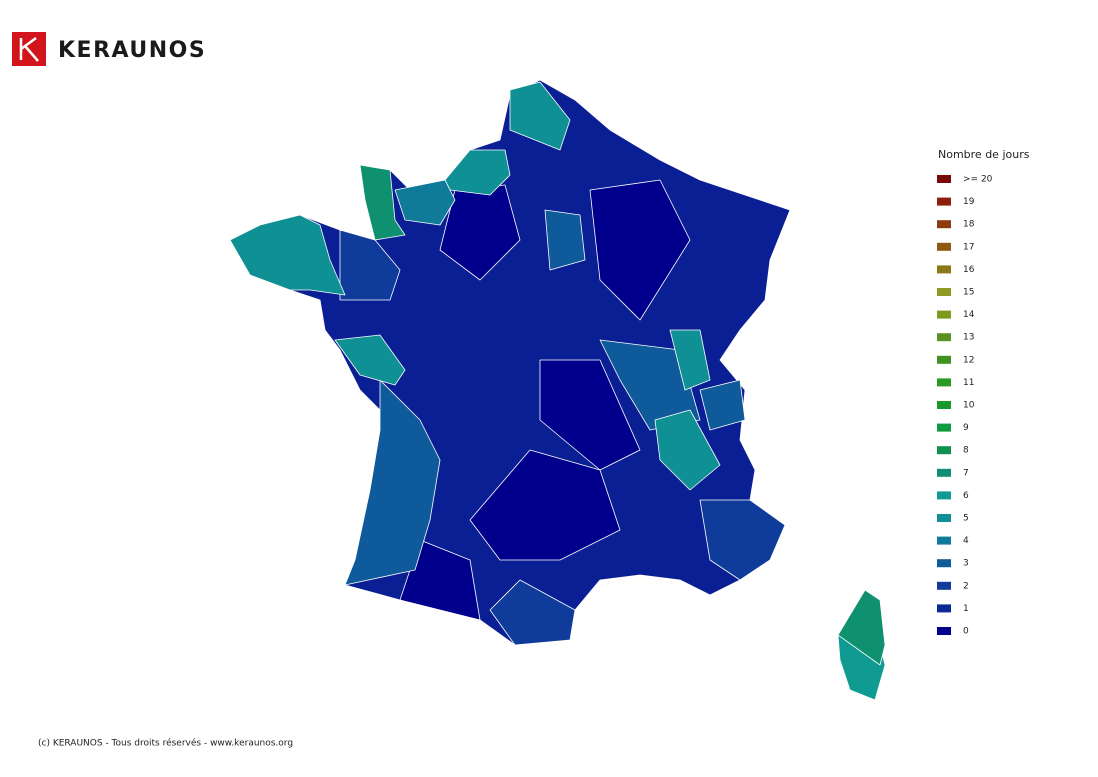 The width and height of the screenshot is (1098, 777). I want to click on legend-label: 13, so click(968, 338).